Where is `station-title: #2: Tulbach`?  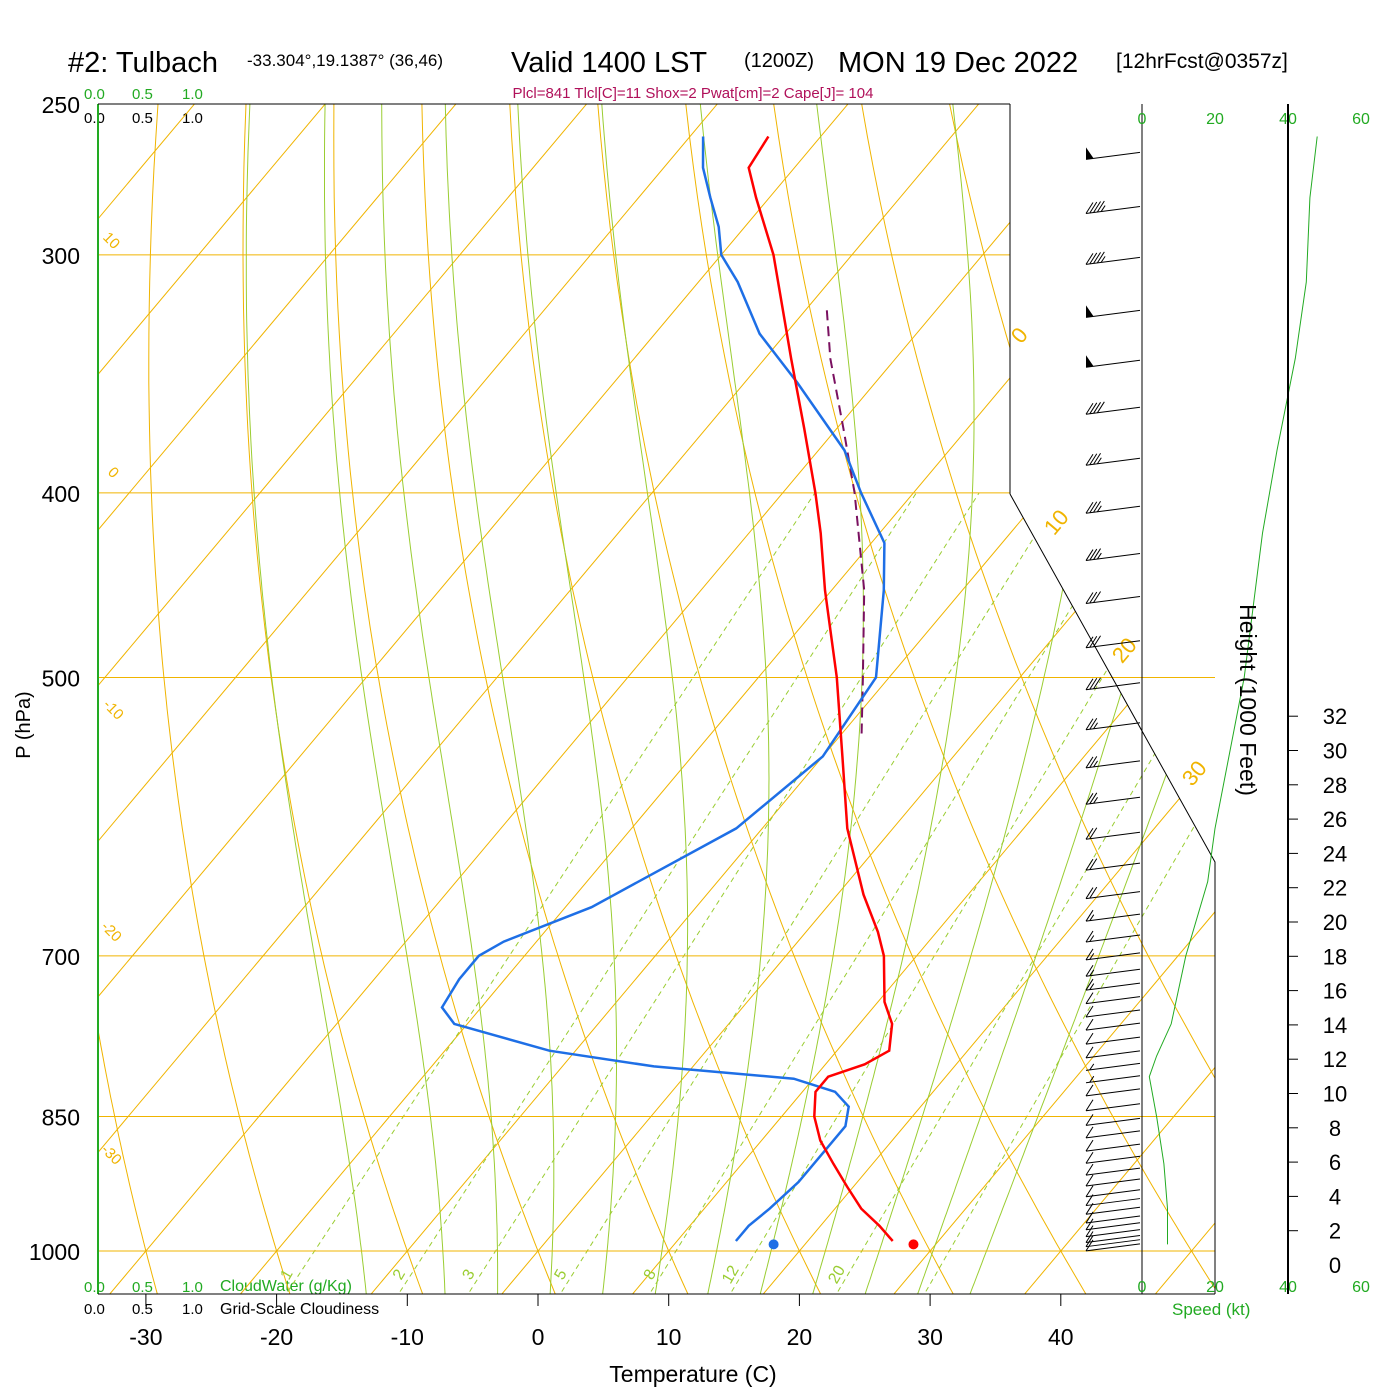
station-title: #2: Tulbach is located at coordinates (143, 63).